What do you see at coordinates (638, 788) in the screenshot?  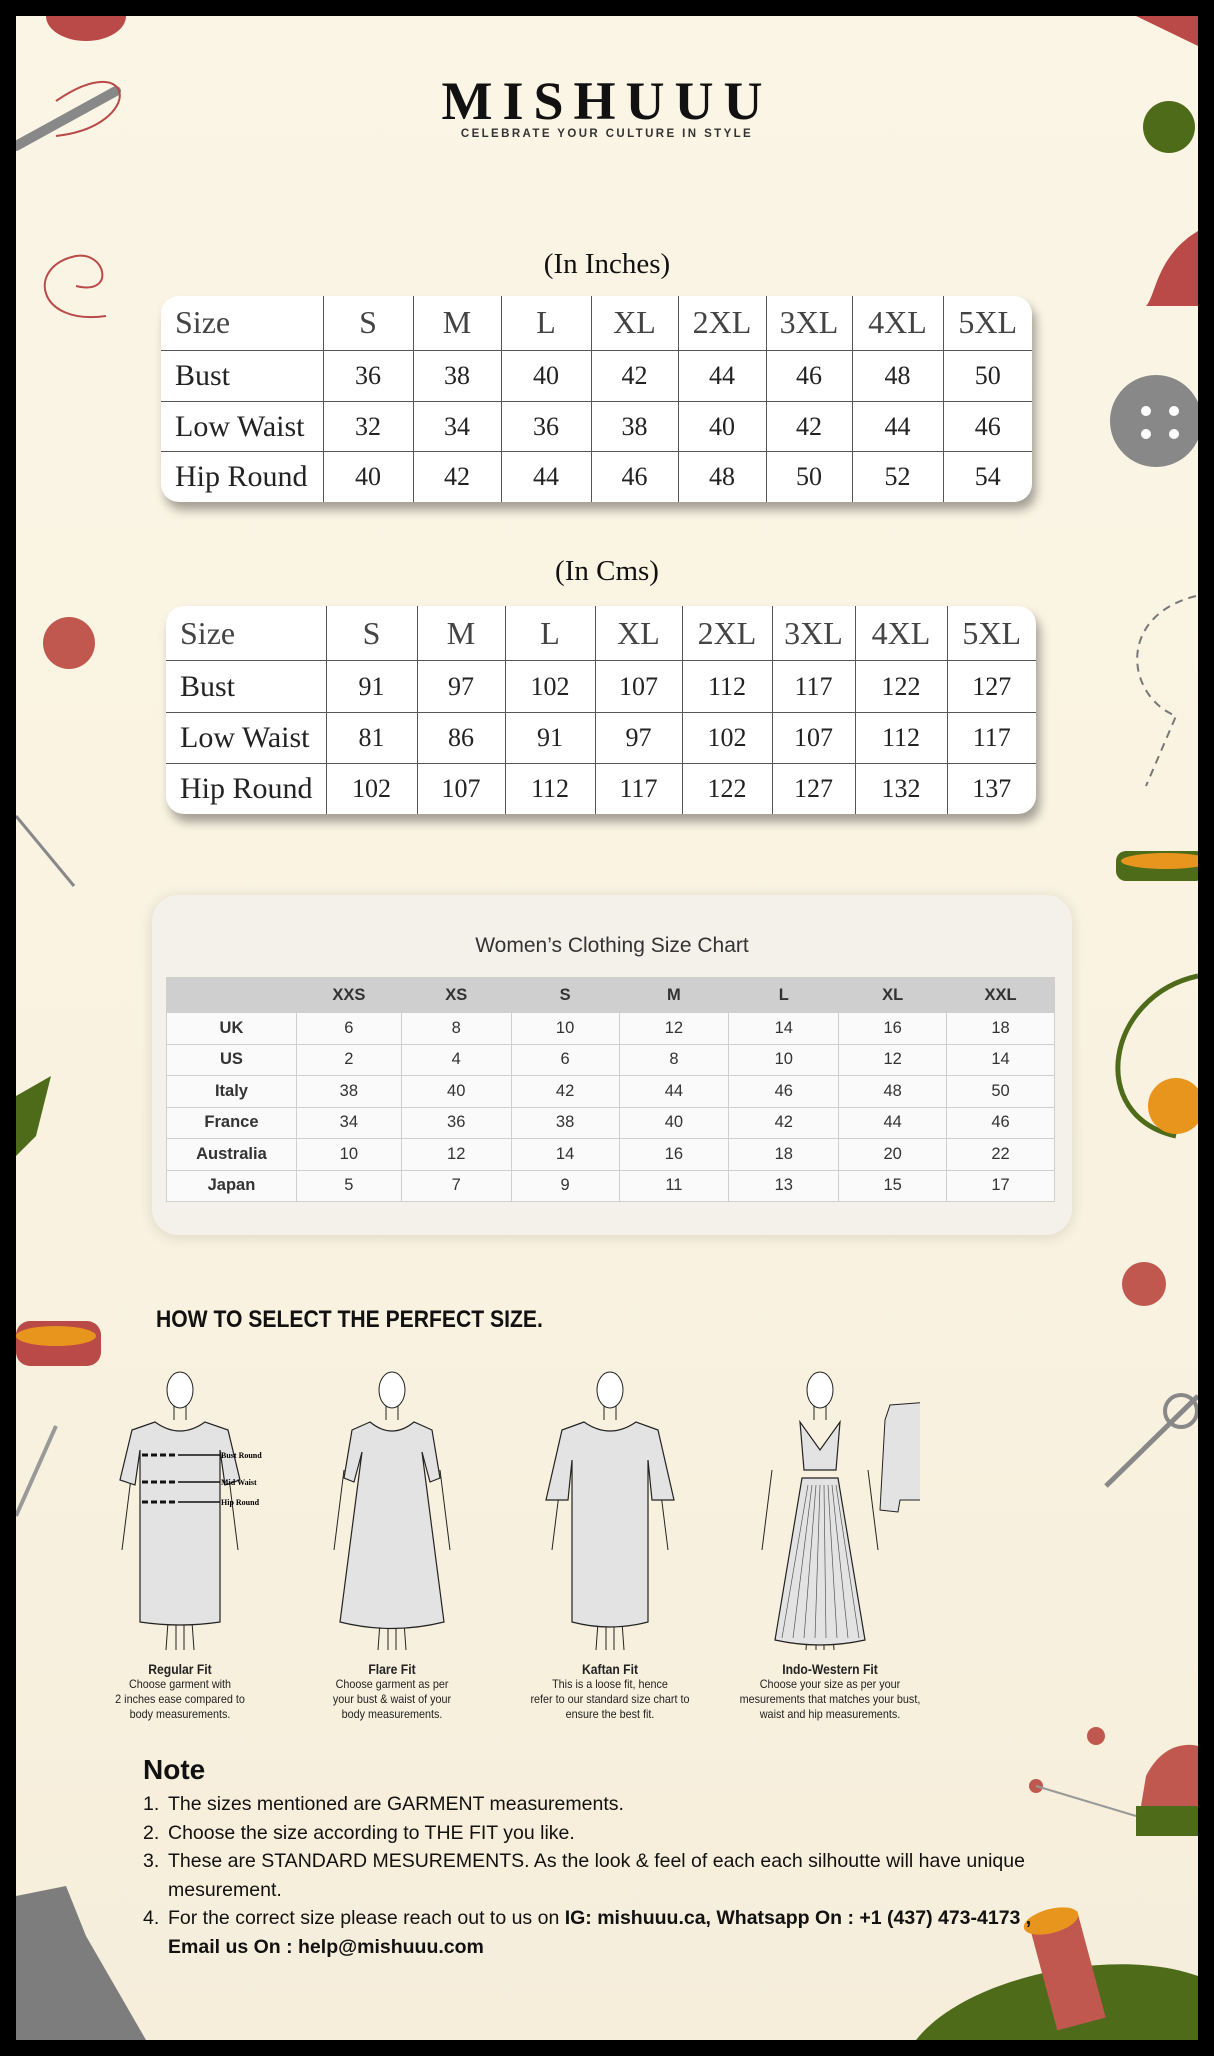 I see `table-cell: 117` at bounding box center [638, 788].